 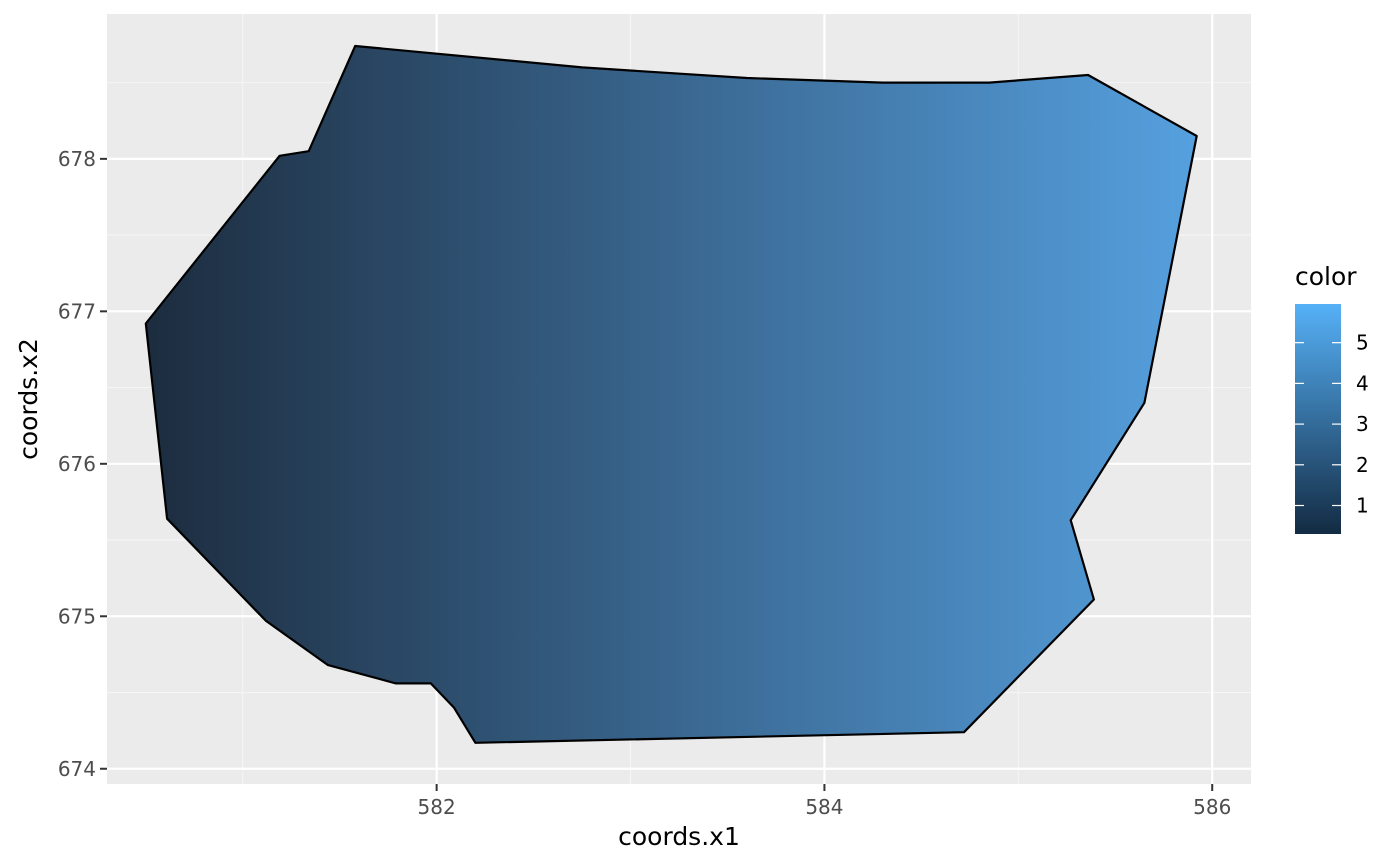 What do you see at coordinates (824, 807) in the screenshot?
I see `x-tick-label: 584` at bounding box center [824, 807].